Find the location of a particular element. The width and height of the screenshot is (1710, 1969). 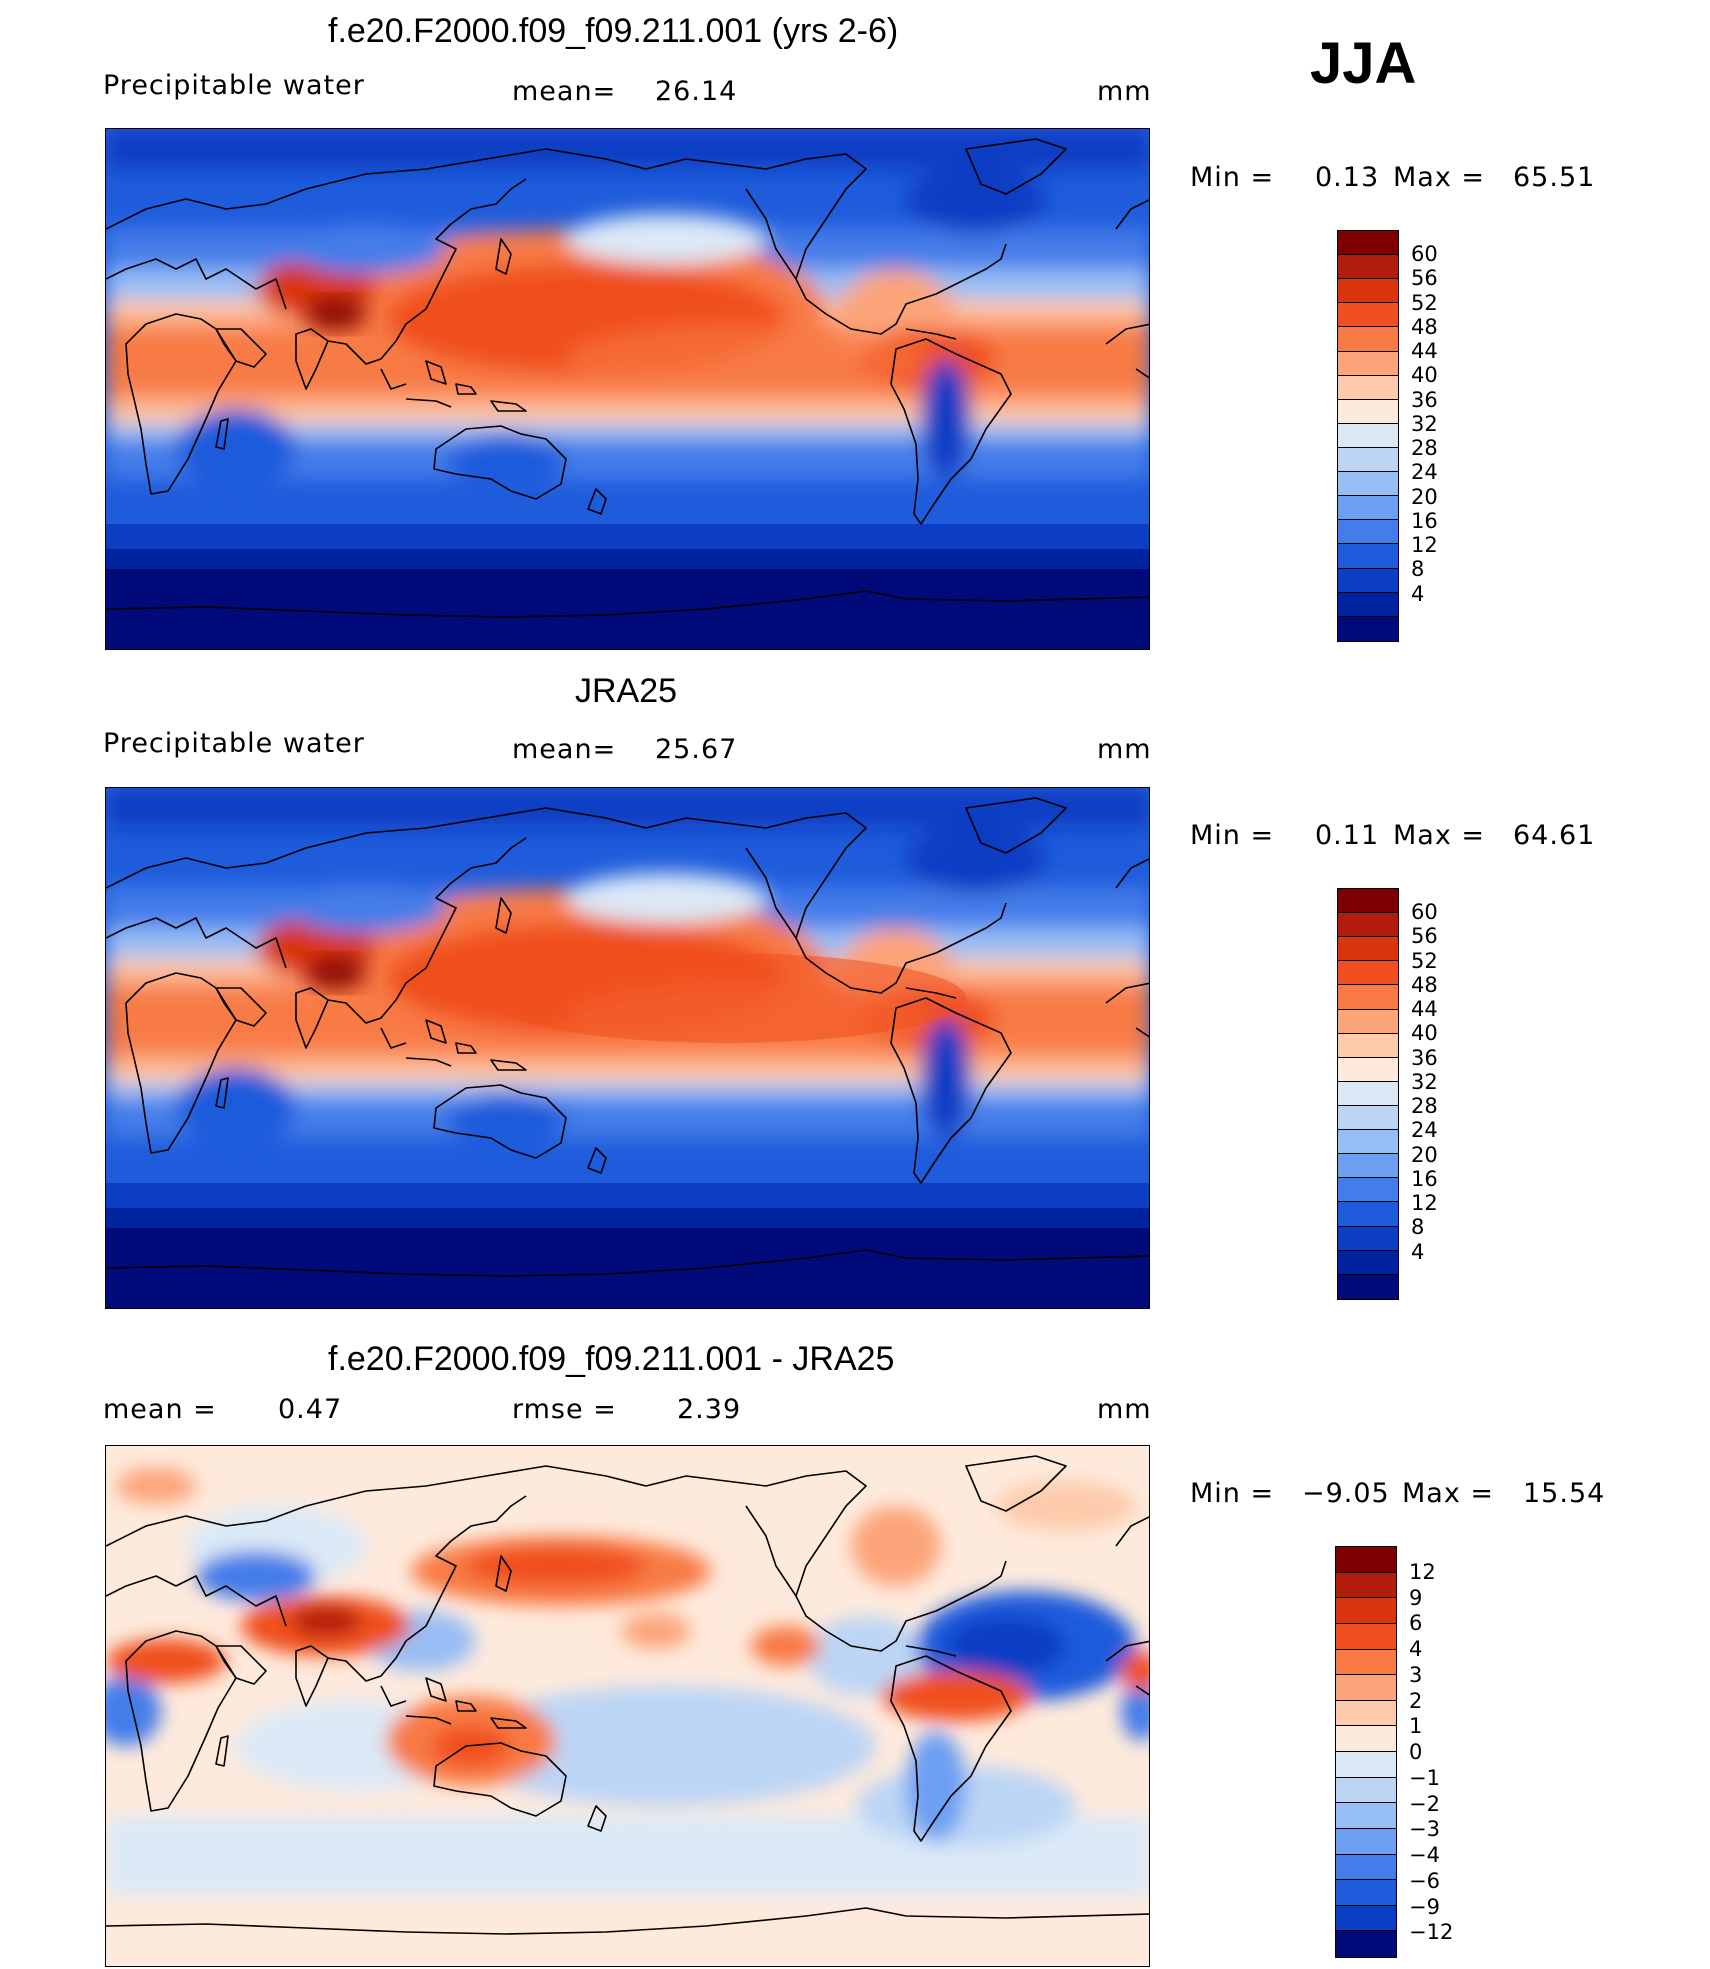

colorbar-tick-label: −3 is located at coordinates (1424, 1829).